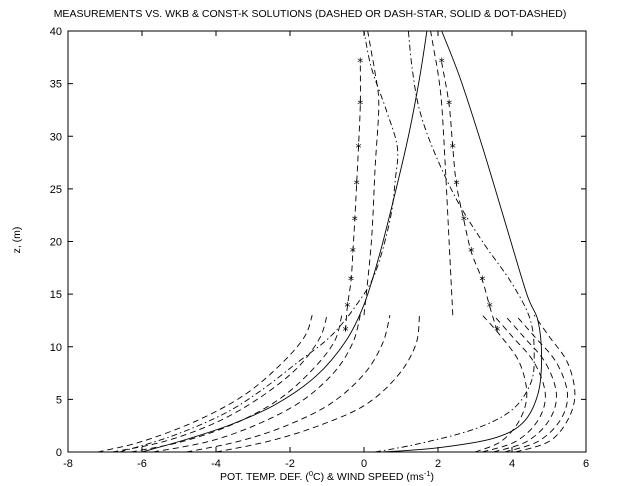  Describe the element at coordinates (264, 477) in the screenshot. I see `x-axis-label-prefix: POT. TEMP. DEF. (` at that location.